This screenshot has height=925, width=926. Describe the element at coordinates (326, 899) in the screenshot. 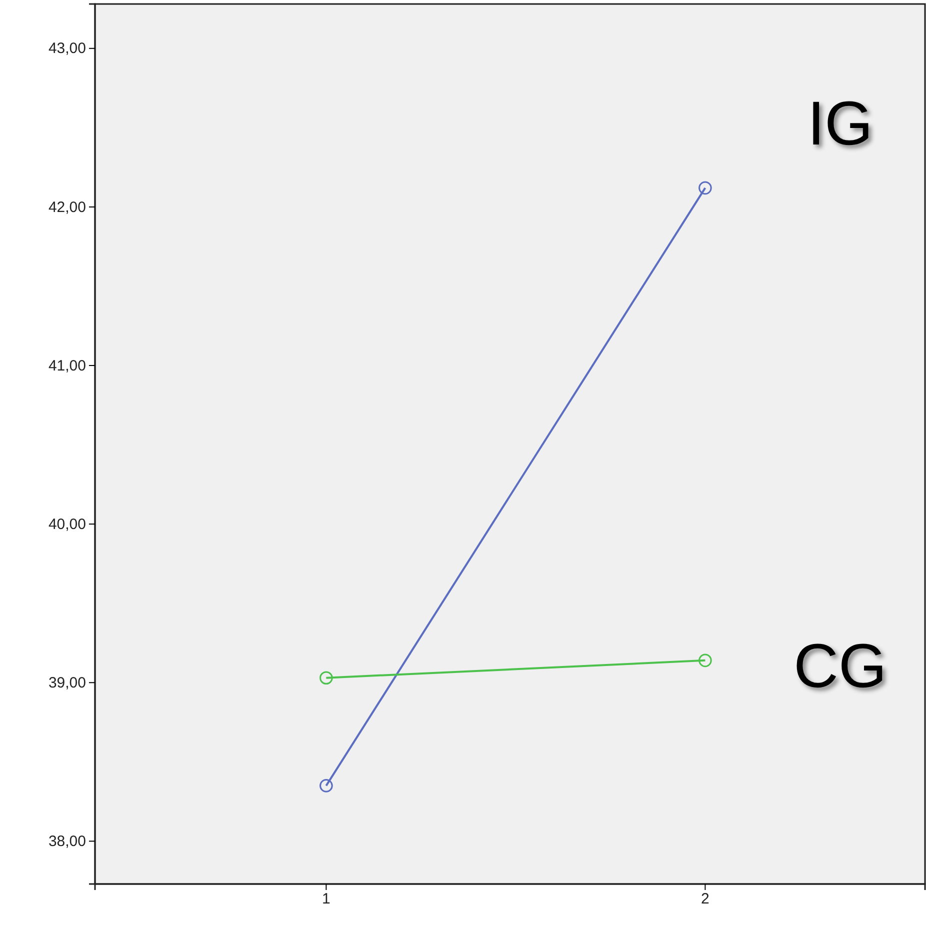

I see `x-tick-label: 1` at that location.